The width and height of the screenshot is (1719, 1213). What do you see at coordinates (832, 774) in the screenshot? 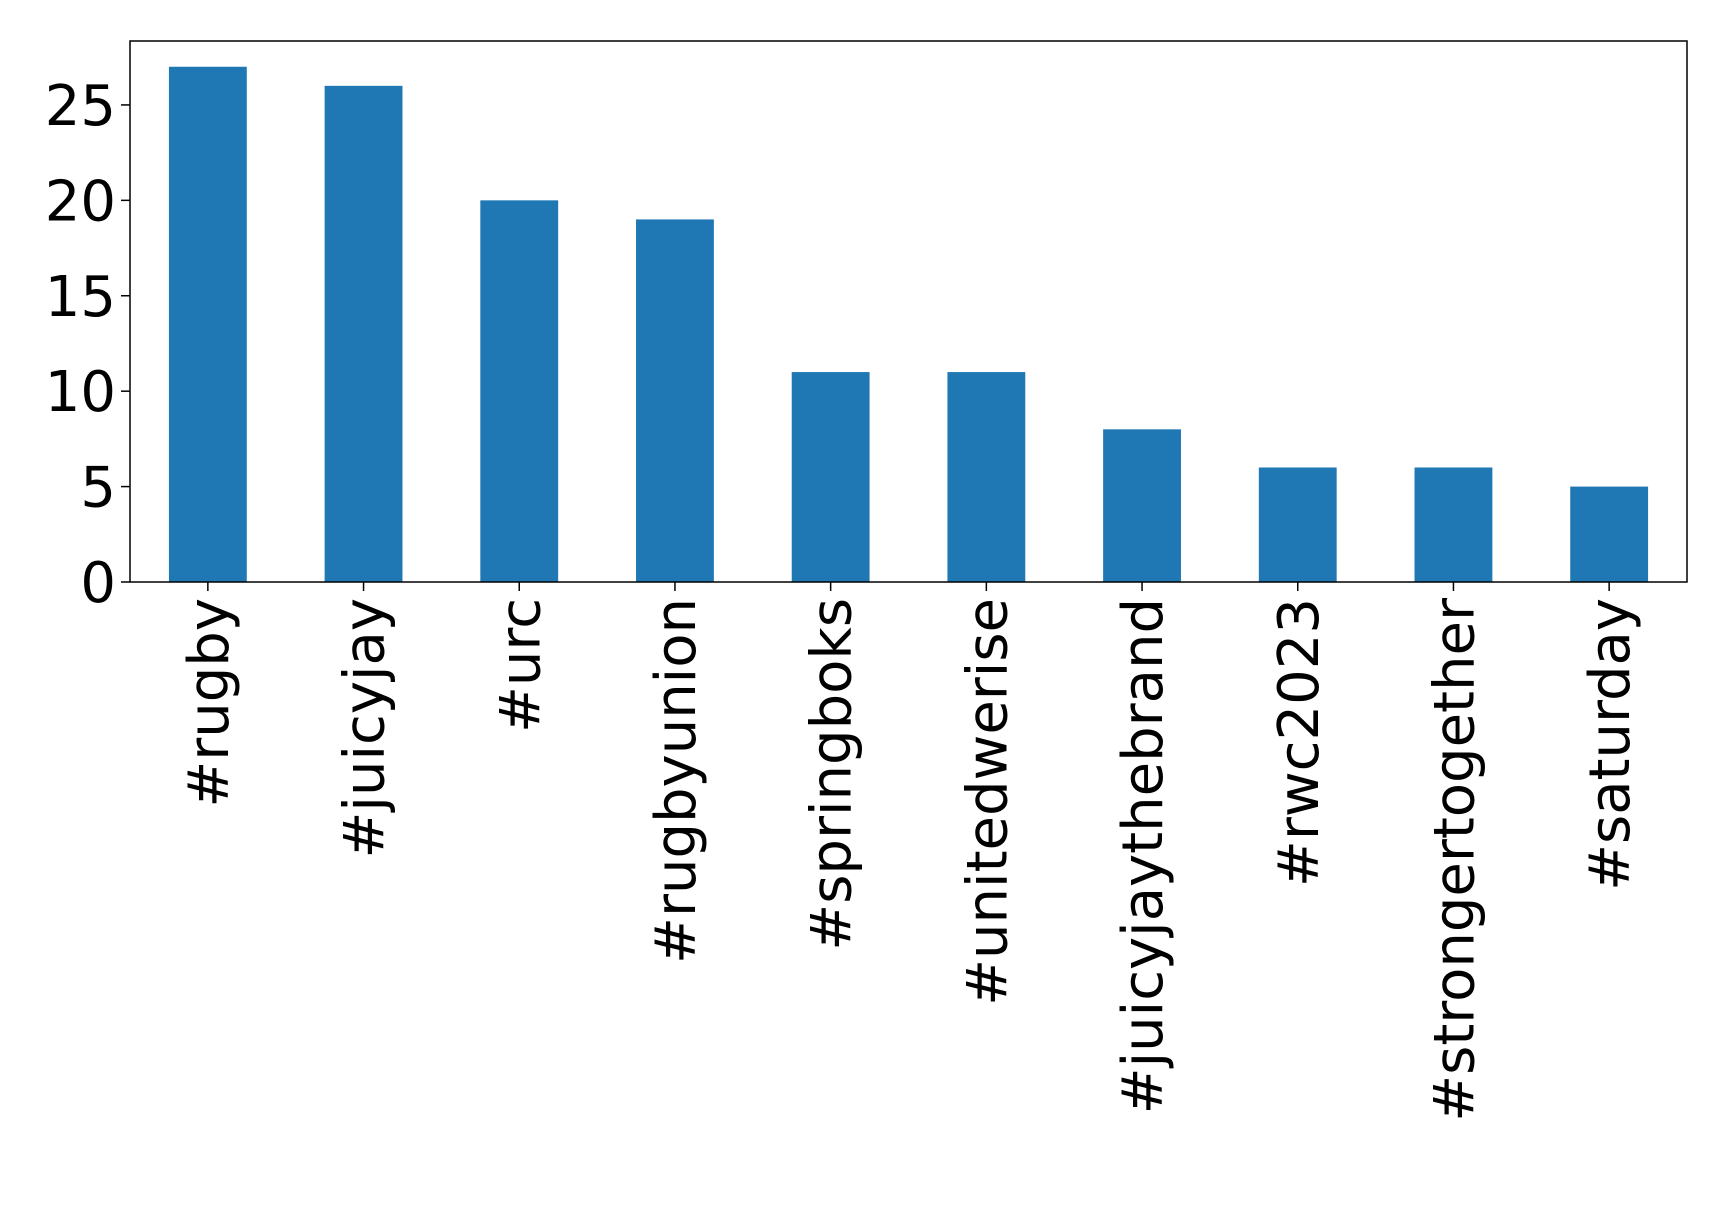
I see `x-tick-label: #springboks` at bounding box center [832, 774].